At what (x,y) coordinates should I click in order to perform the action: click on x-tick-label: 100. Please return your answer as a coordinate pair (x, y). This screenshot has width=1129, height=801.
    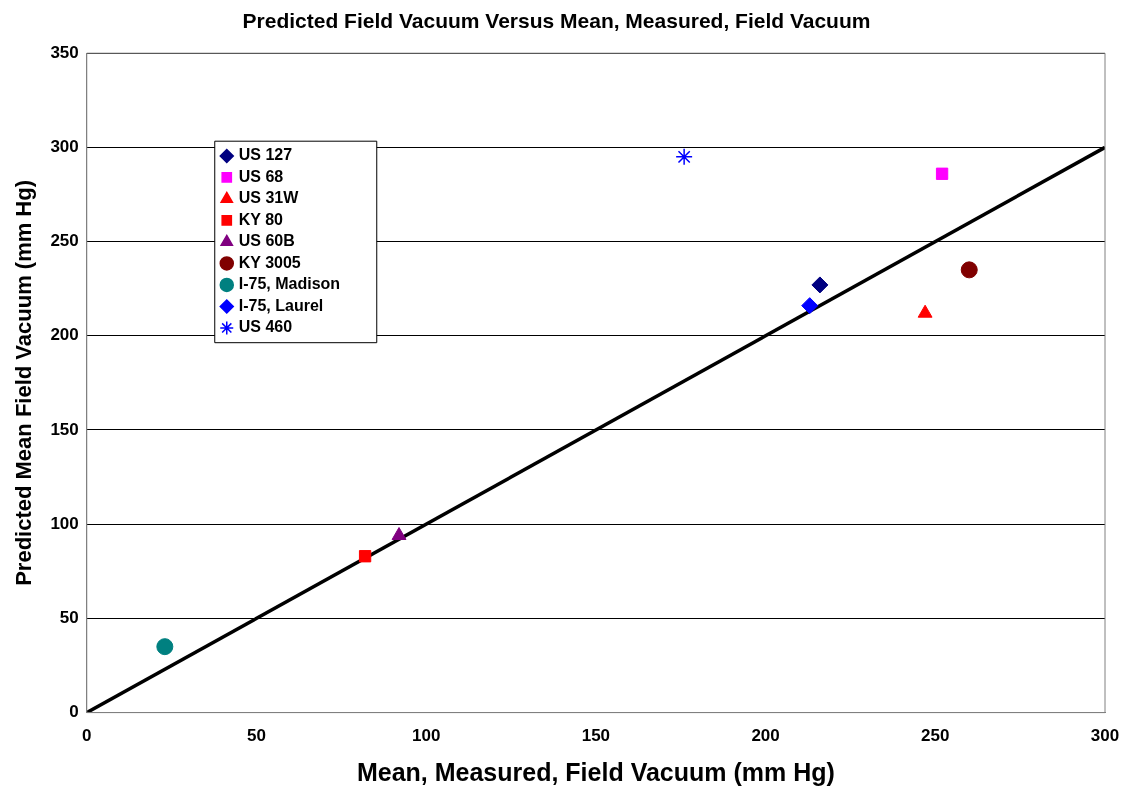
    Looking at the image, I should click on (426, 736).